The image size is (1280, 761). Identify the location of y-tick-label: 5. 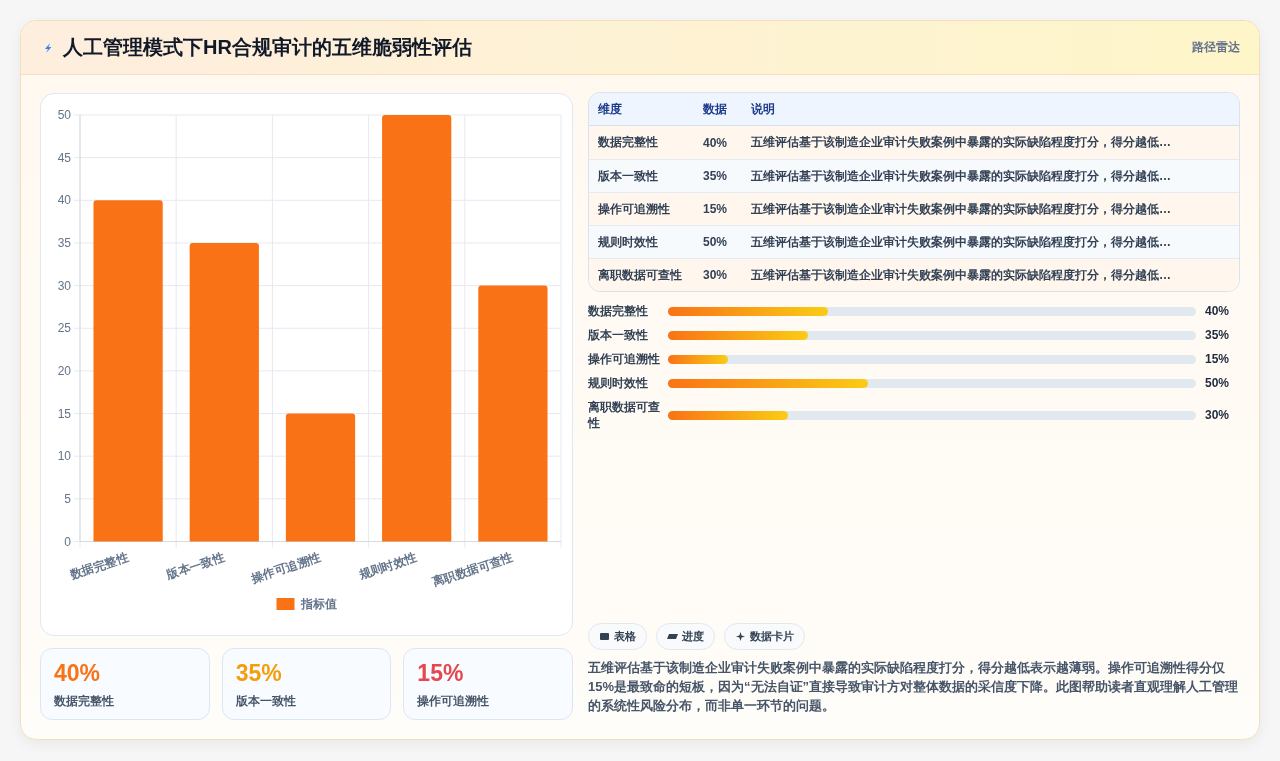
(68, 498).